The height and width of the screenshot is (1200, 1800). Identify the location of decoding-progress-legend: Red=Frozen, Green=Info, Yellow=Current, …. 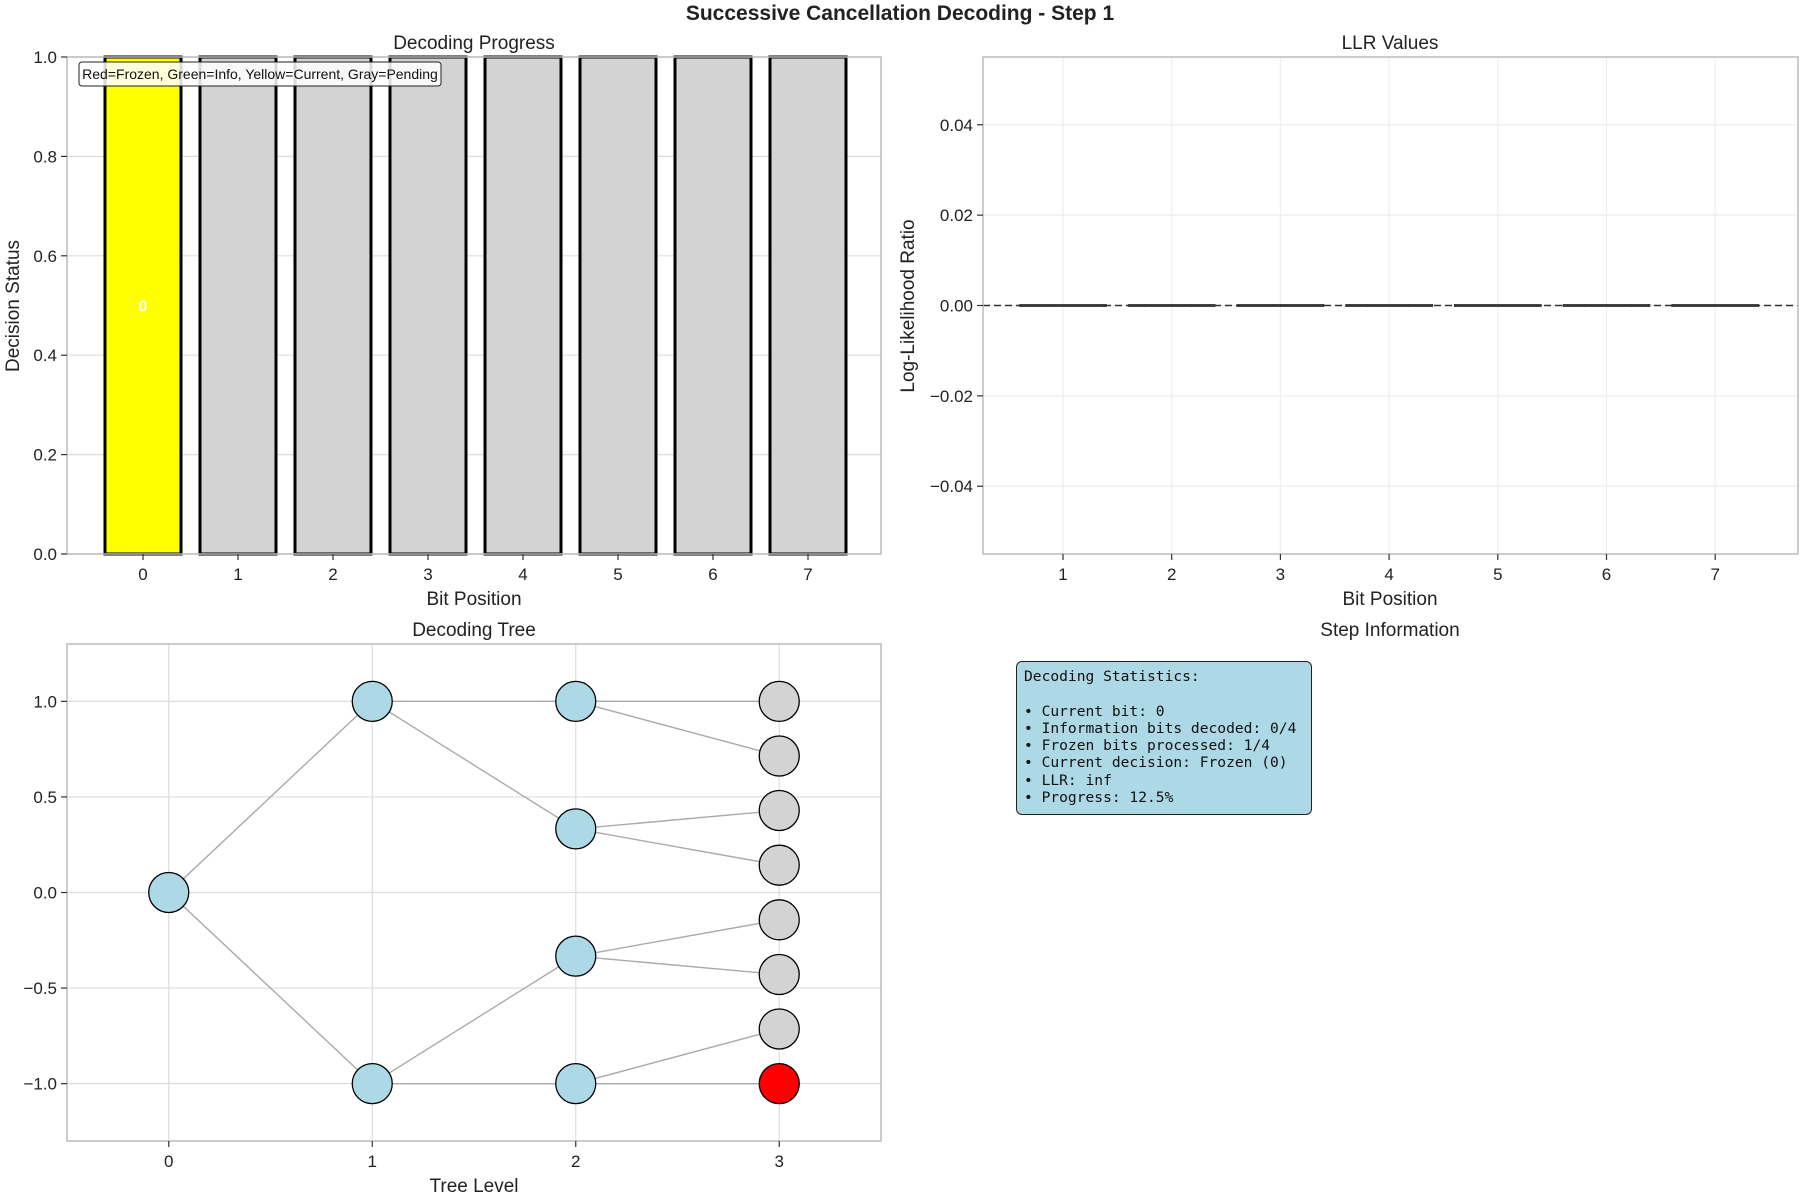
(260, 74).